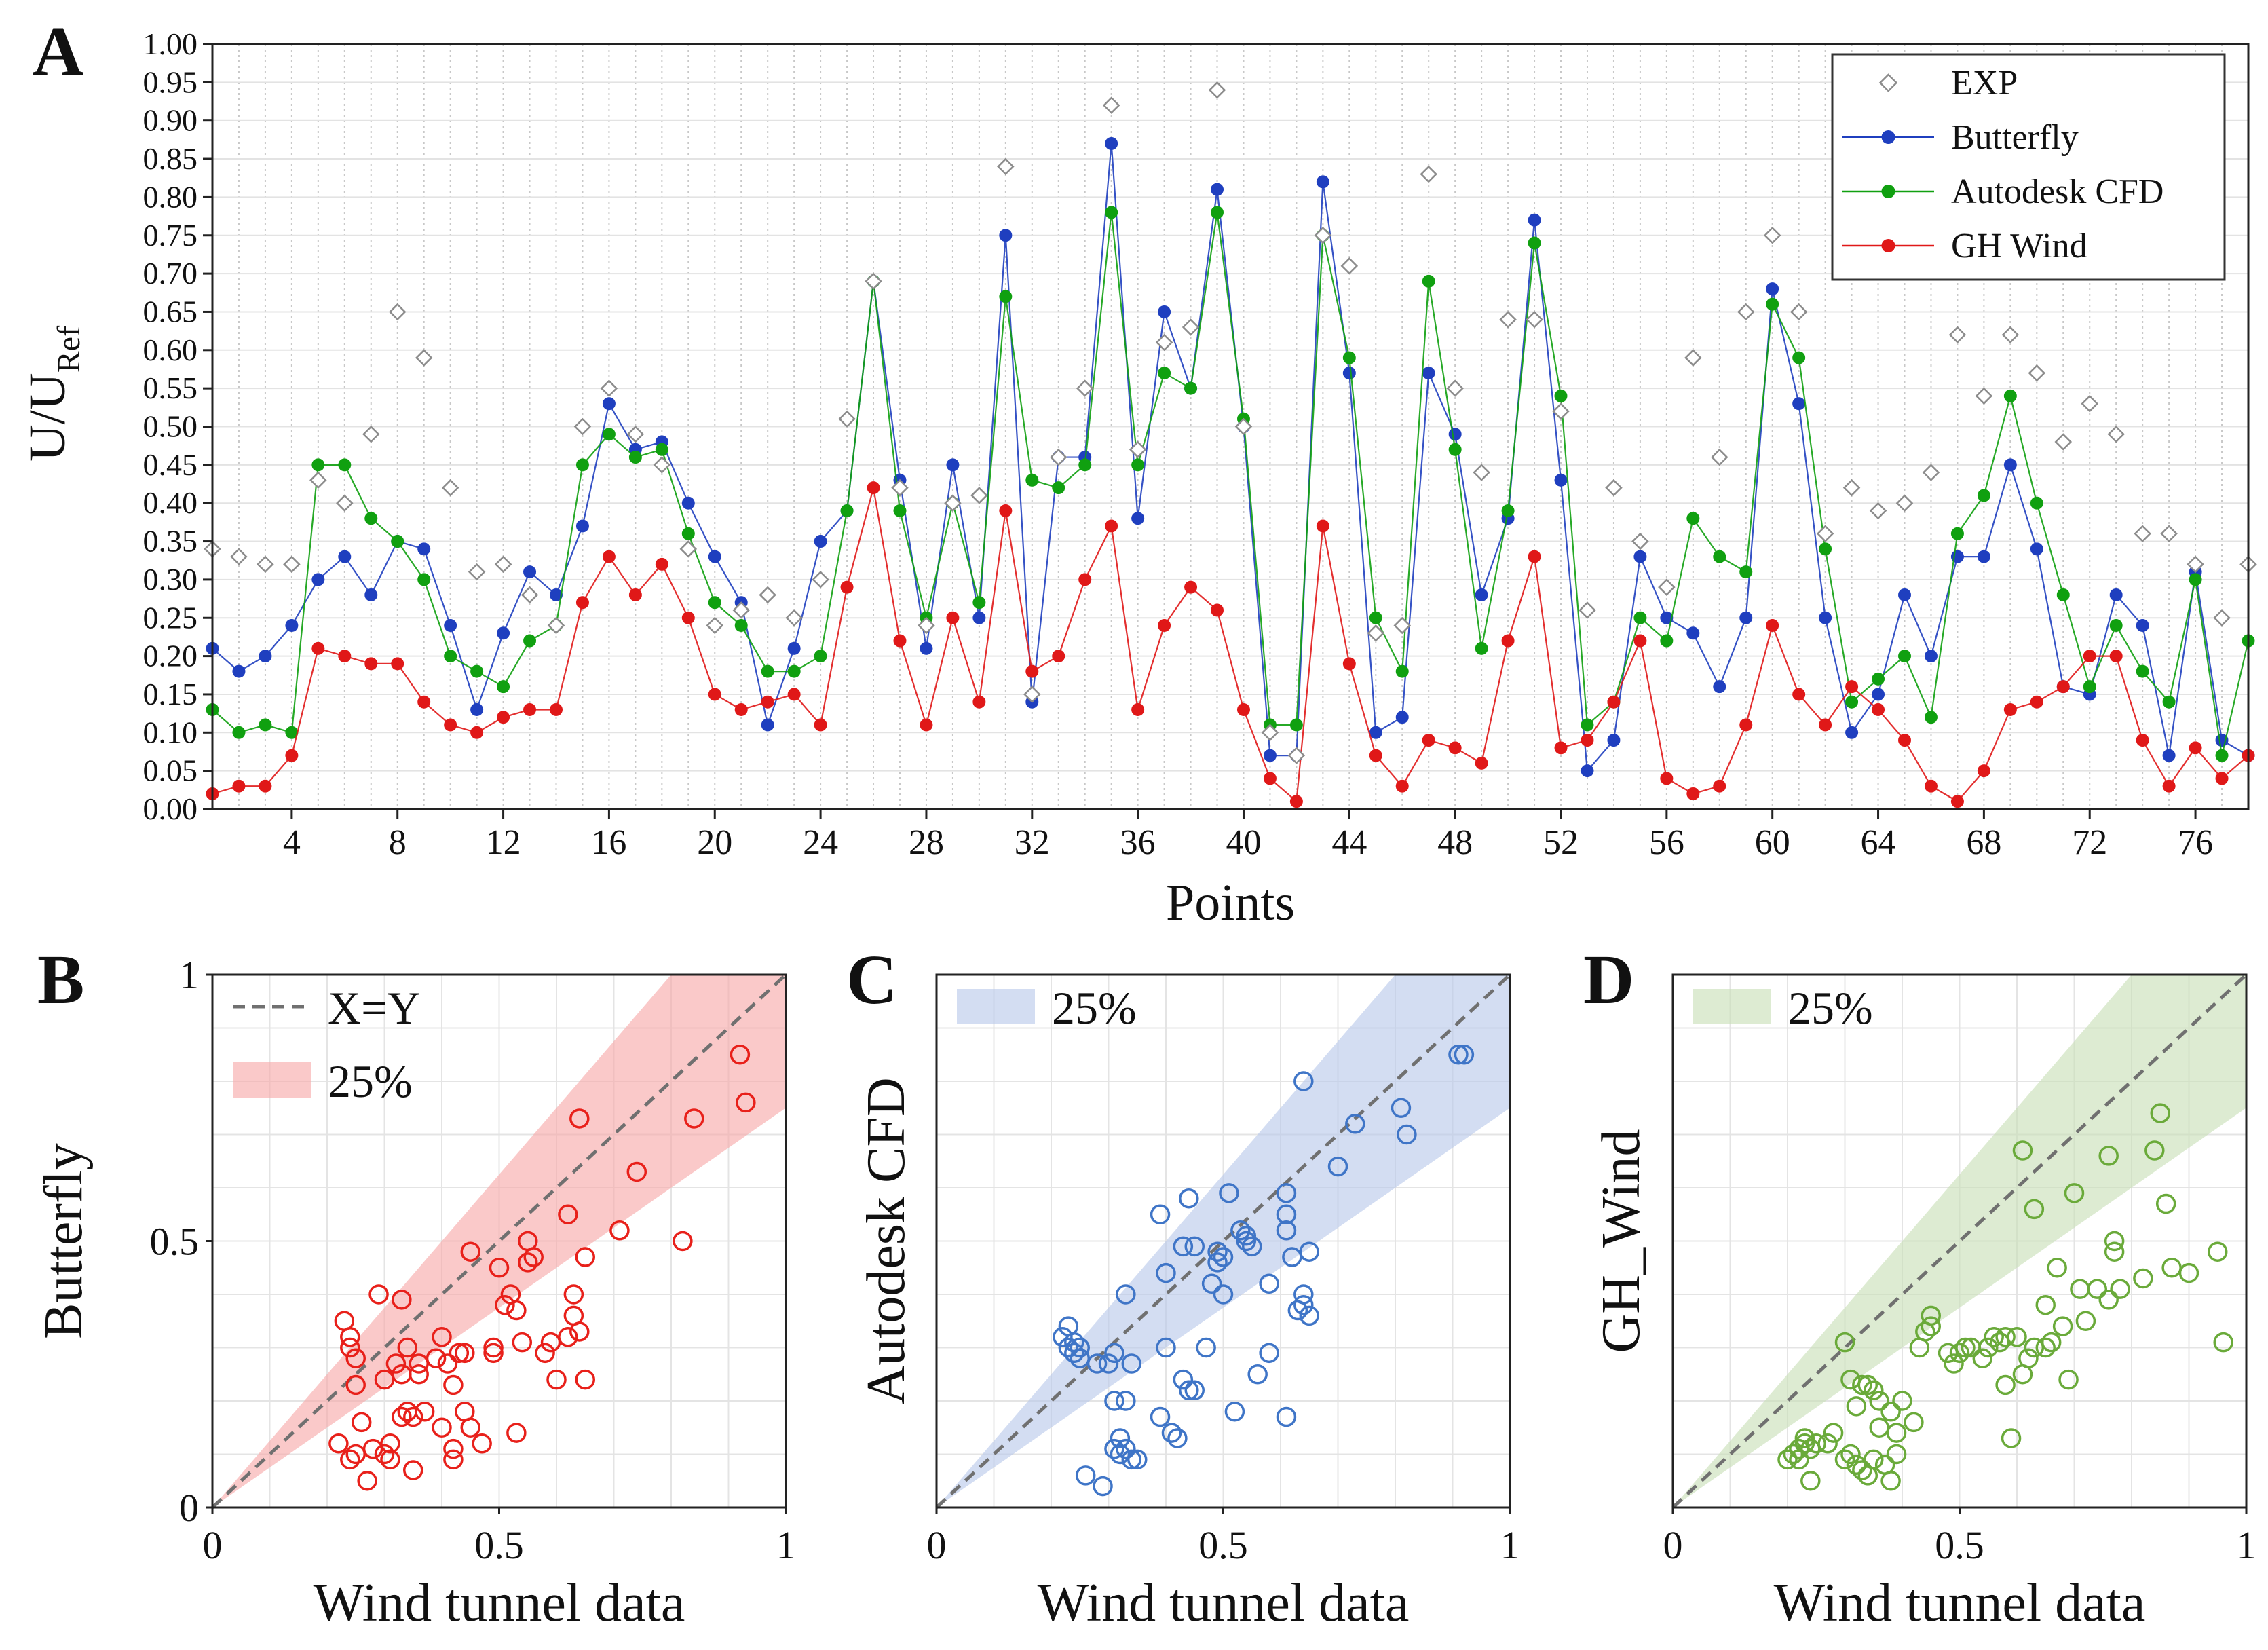 The image size is (2268, 1650). Describe the element at coordinates (170, 44) in the screenshot. I see `y-tick-label: 1.00` at that location.